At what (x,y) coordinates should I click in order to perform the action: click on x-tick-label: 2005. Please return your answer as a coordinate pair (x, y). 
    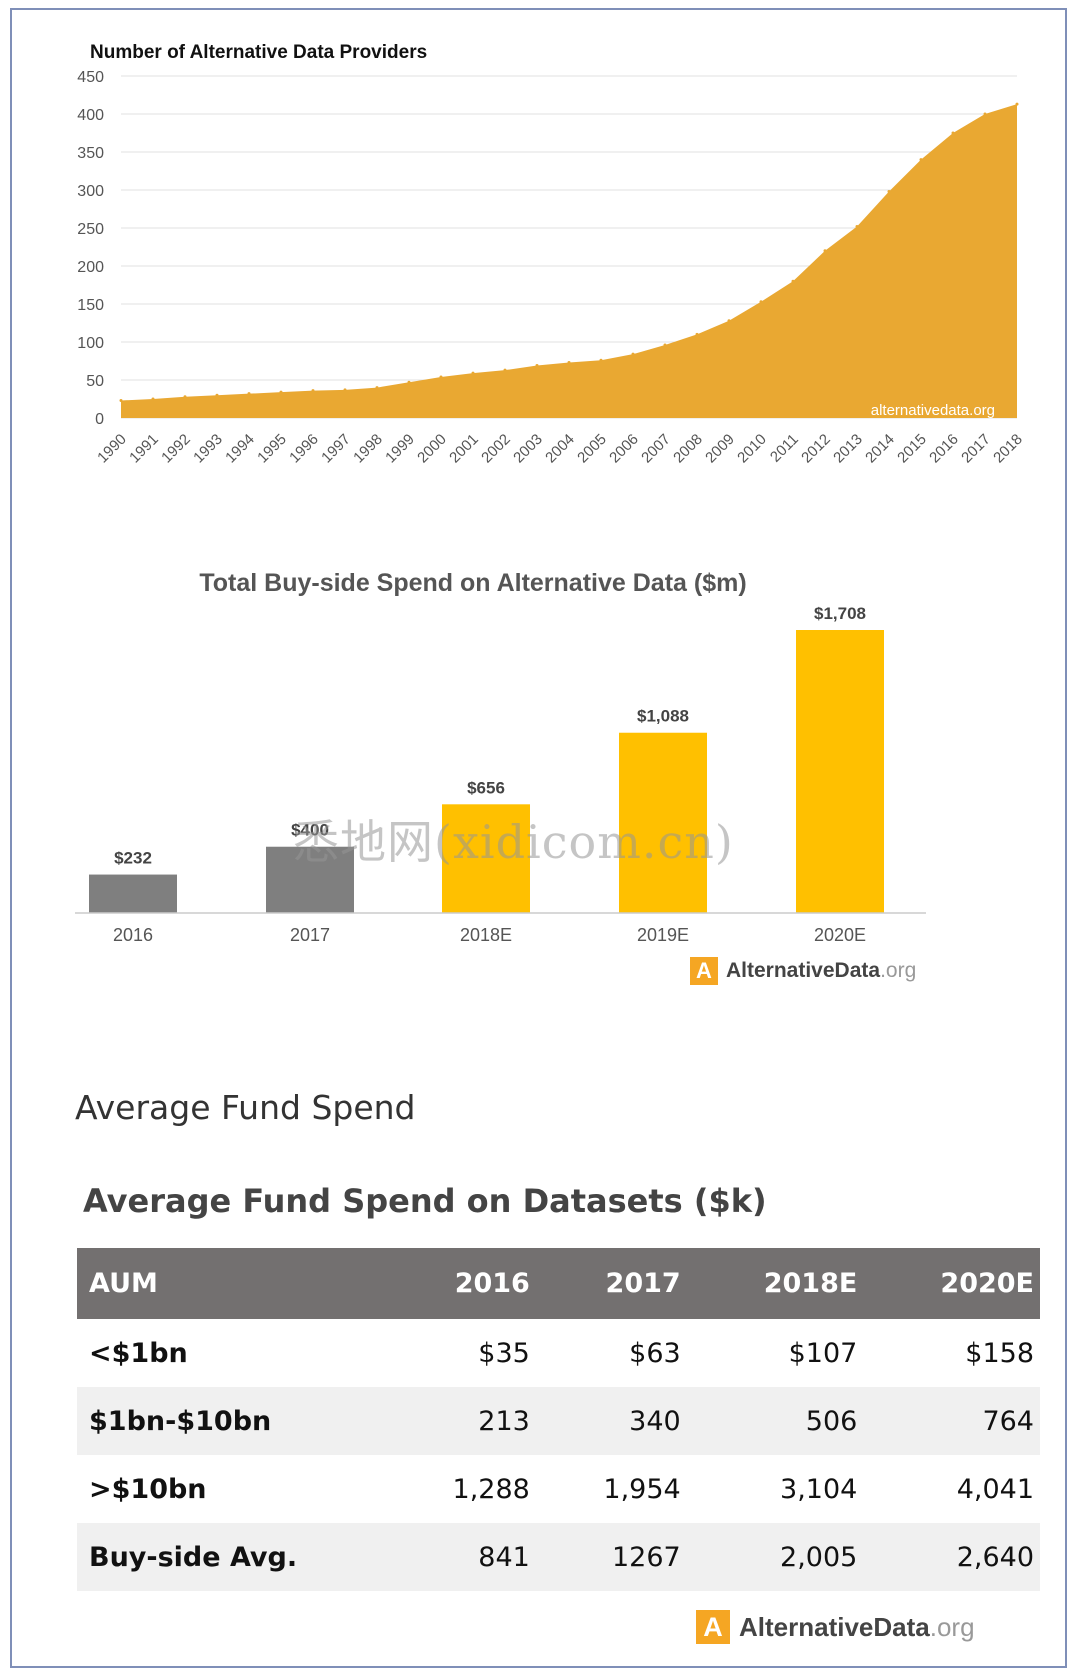
    Looking at the image, I should click on (592, 449).